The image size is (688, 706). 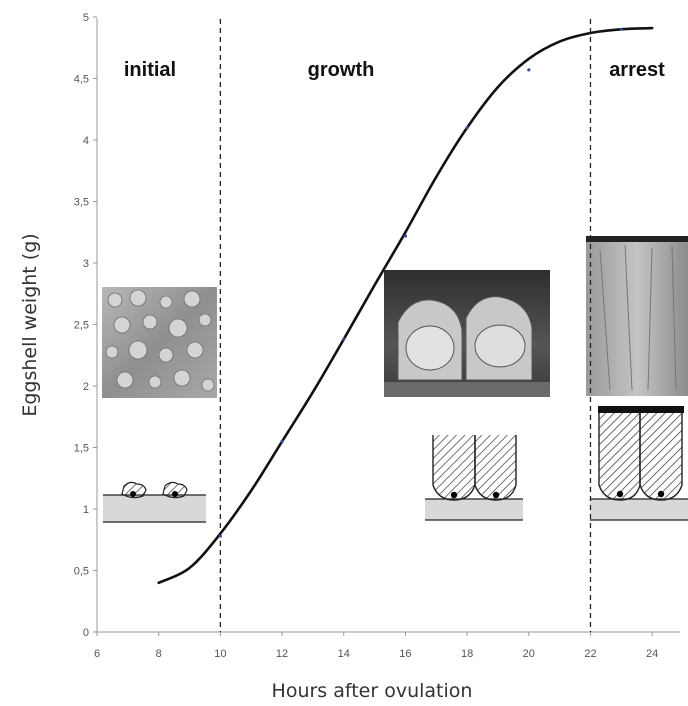 I want to click on x-axis-ticks: 6 8 10 12 14 16 18 20 22 24, so click(x=376, y=646).